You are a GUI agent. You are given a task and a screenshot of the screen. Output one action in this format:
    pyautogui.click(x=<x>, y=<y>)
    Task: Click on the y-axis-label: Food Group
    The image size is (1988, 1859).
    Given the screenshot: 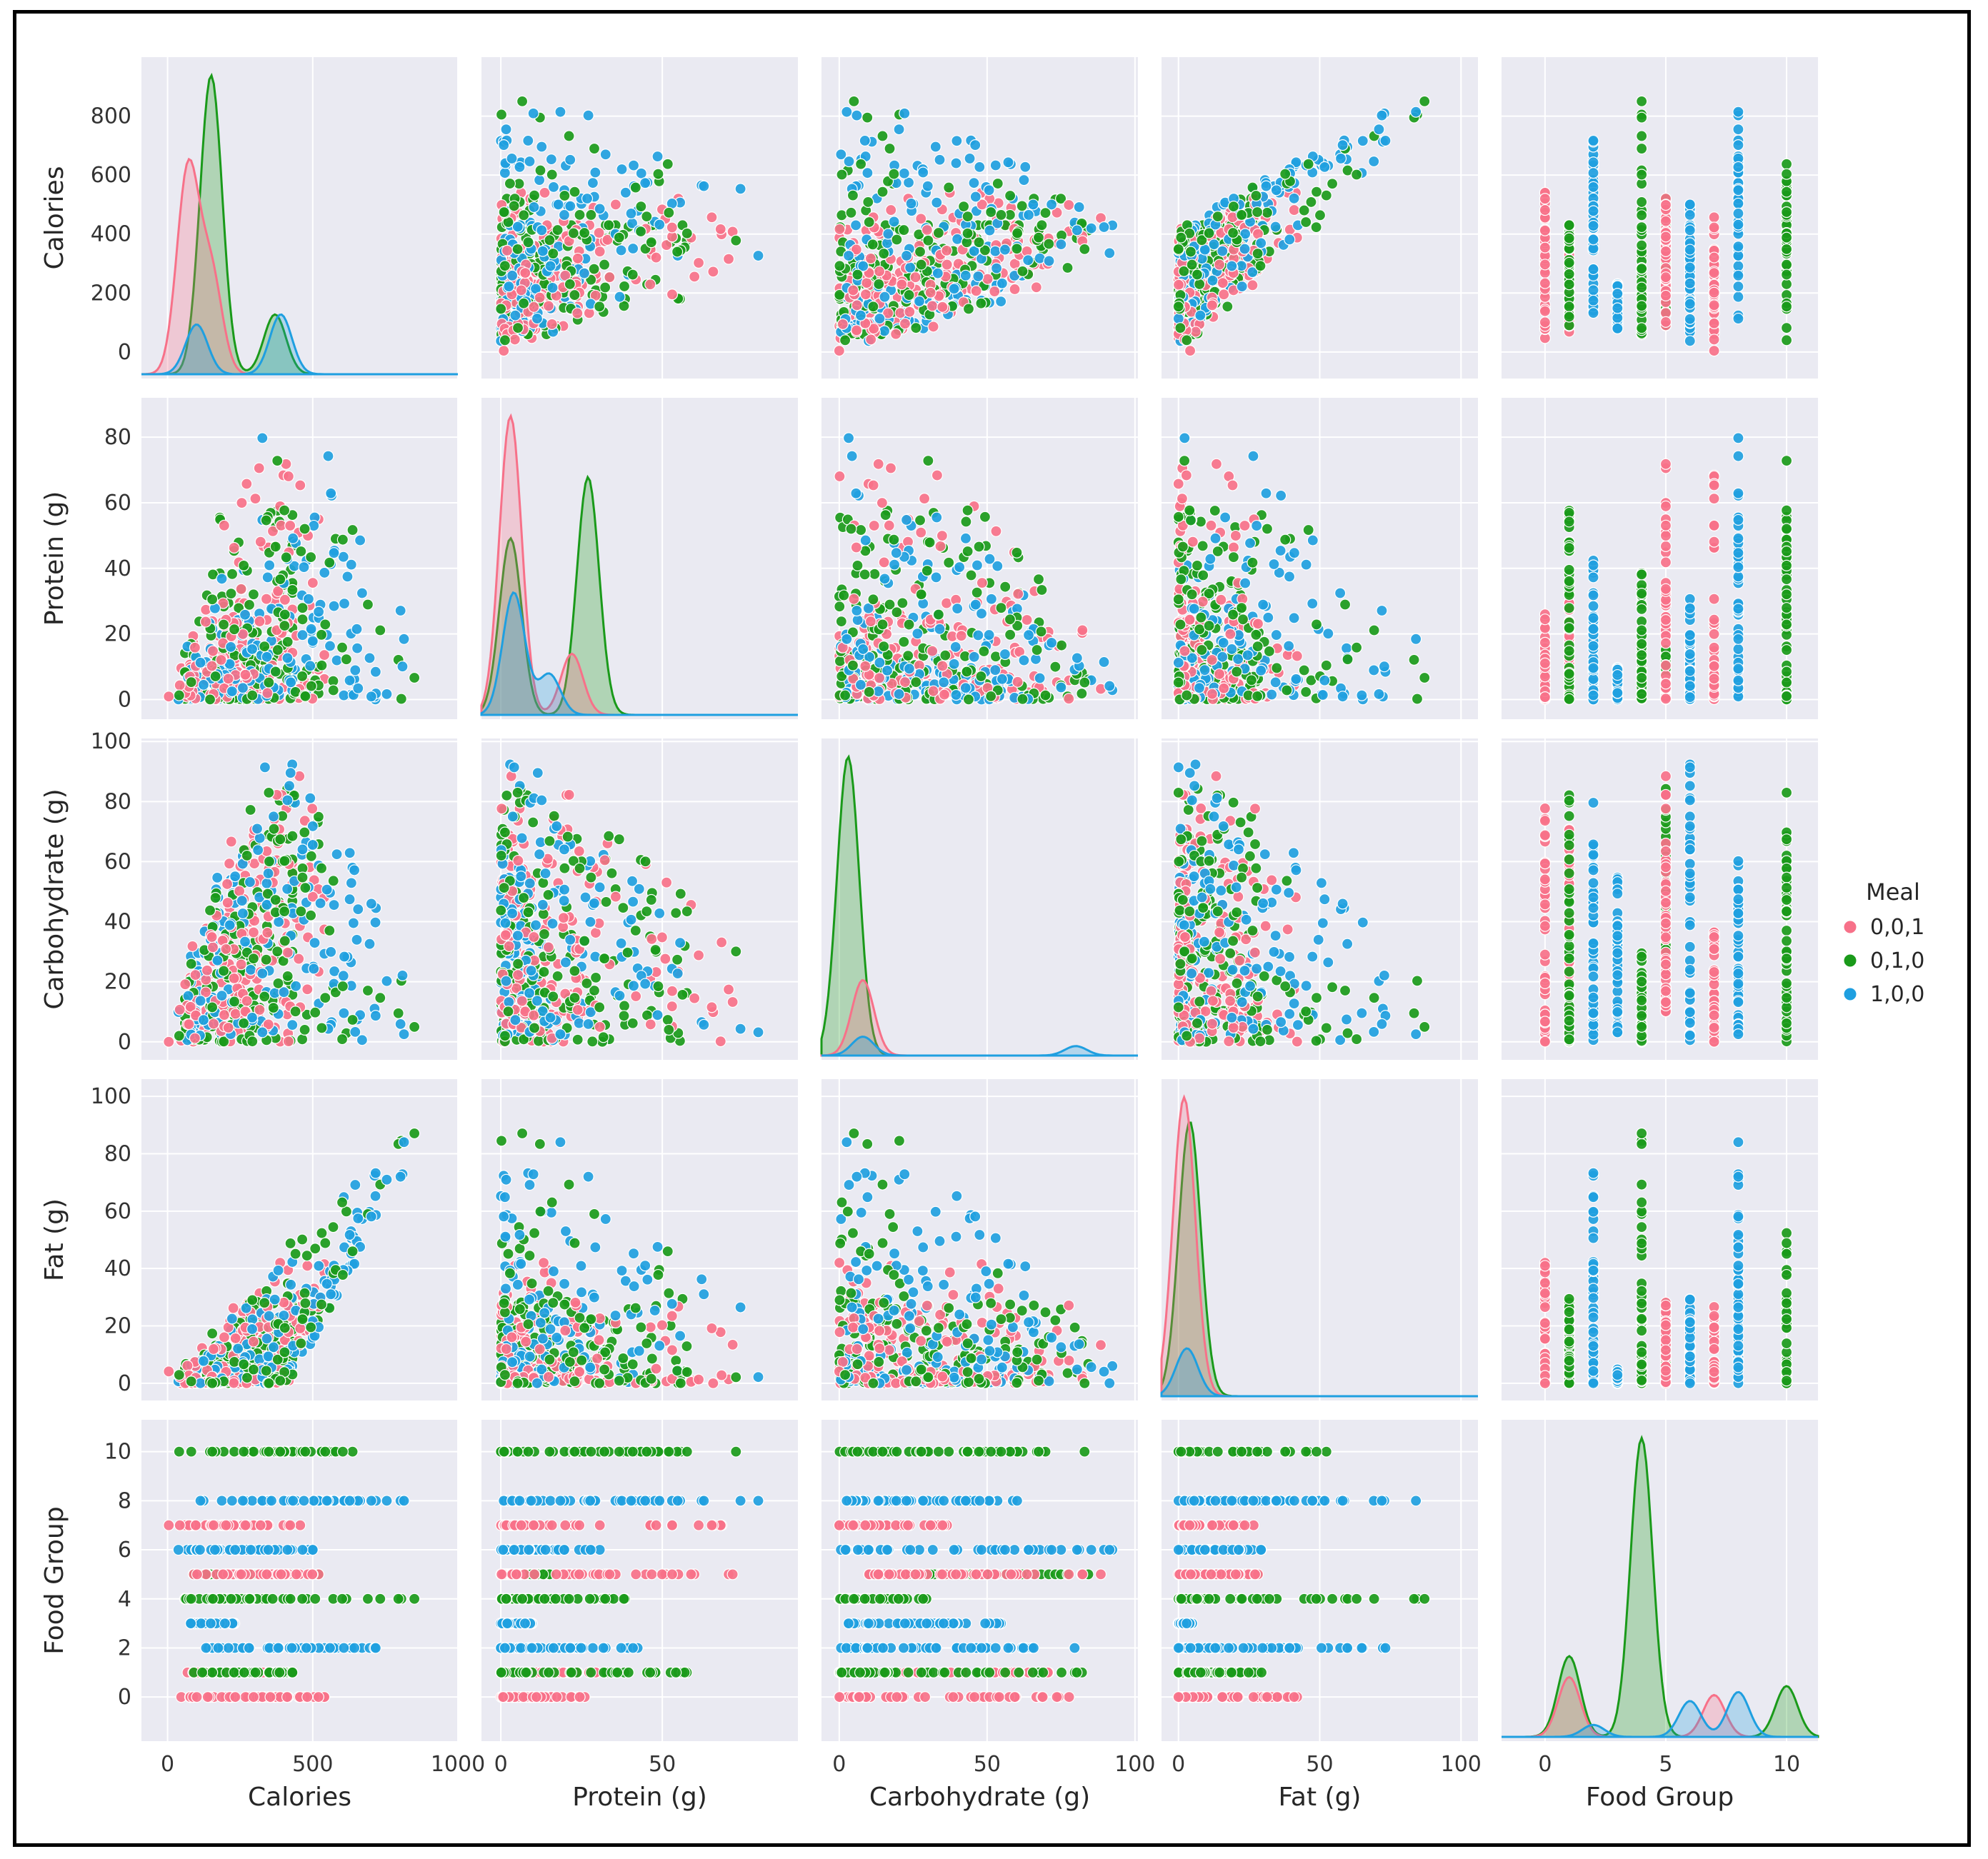 What is the action you would take?
    pyautogui.click(x=54, y=1580)
    